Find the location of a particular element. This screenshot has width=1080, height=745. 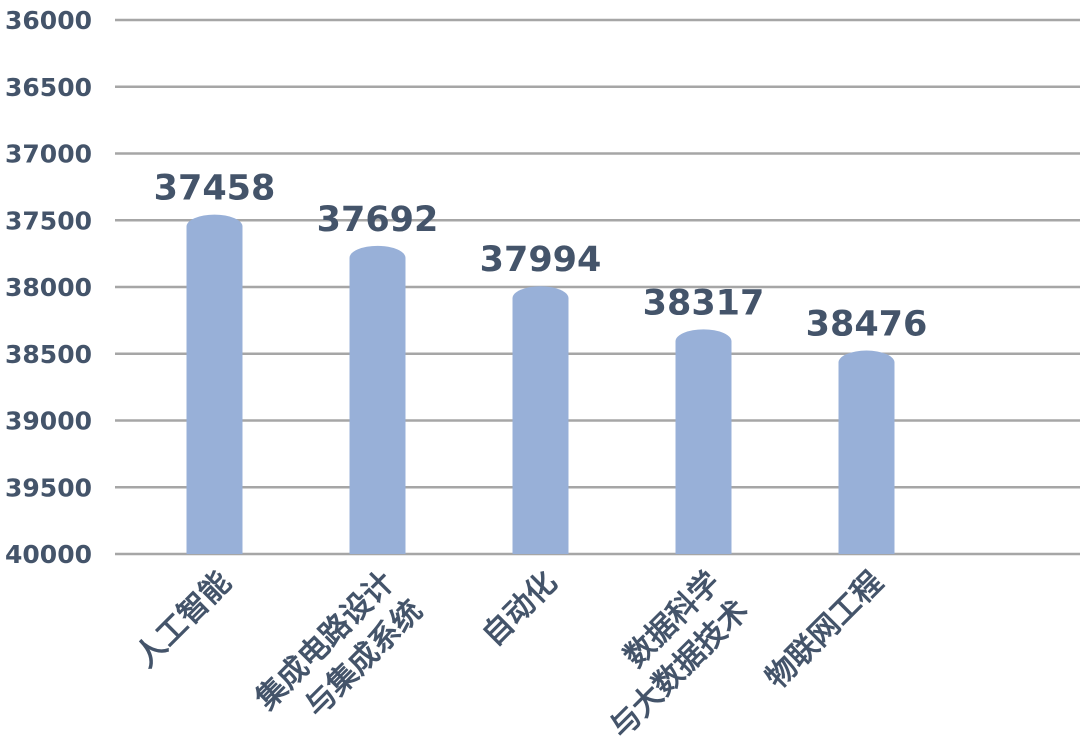

category-label-line: 人工智能 is located at coordinates (184, 620).